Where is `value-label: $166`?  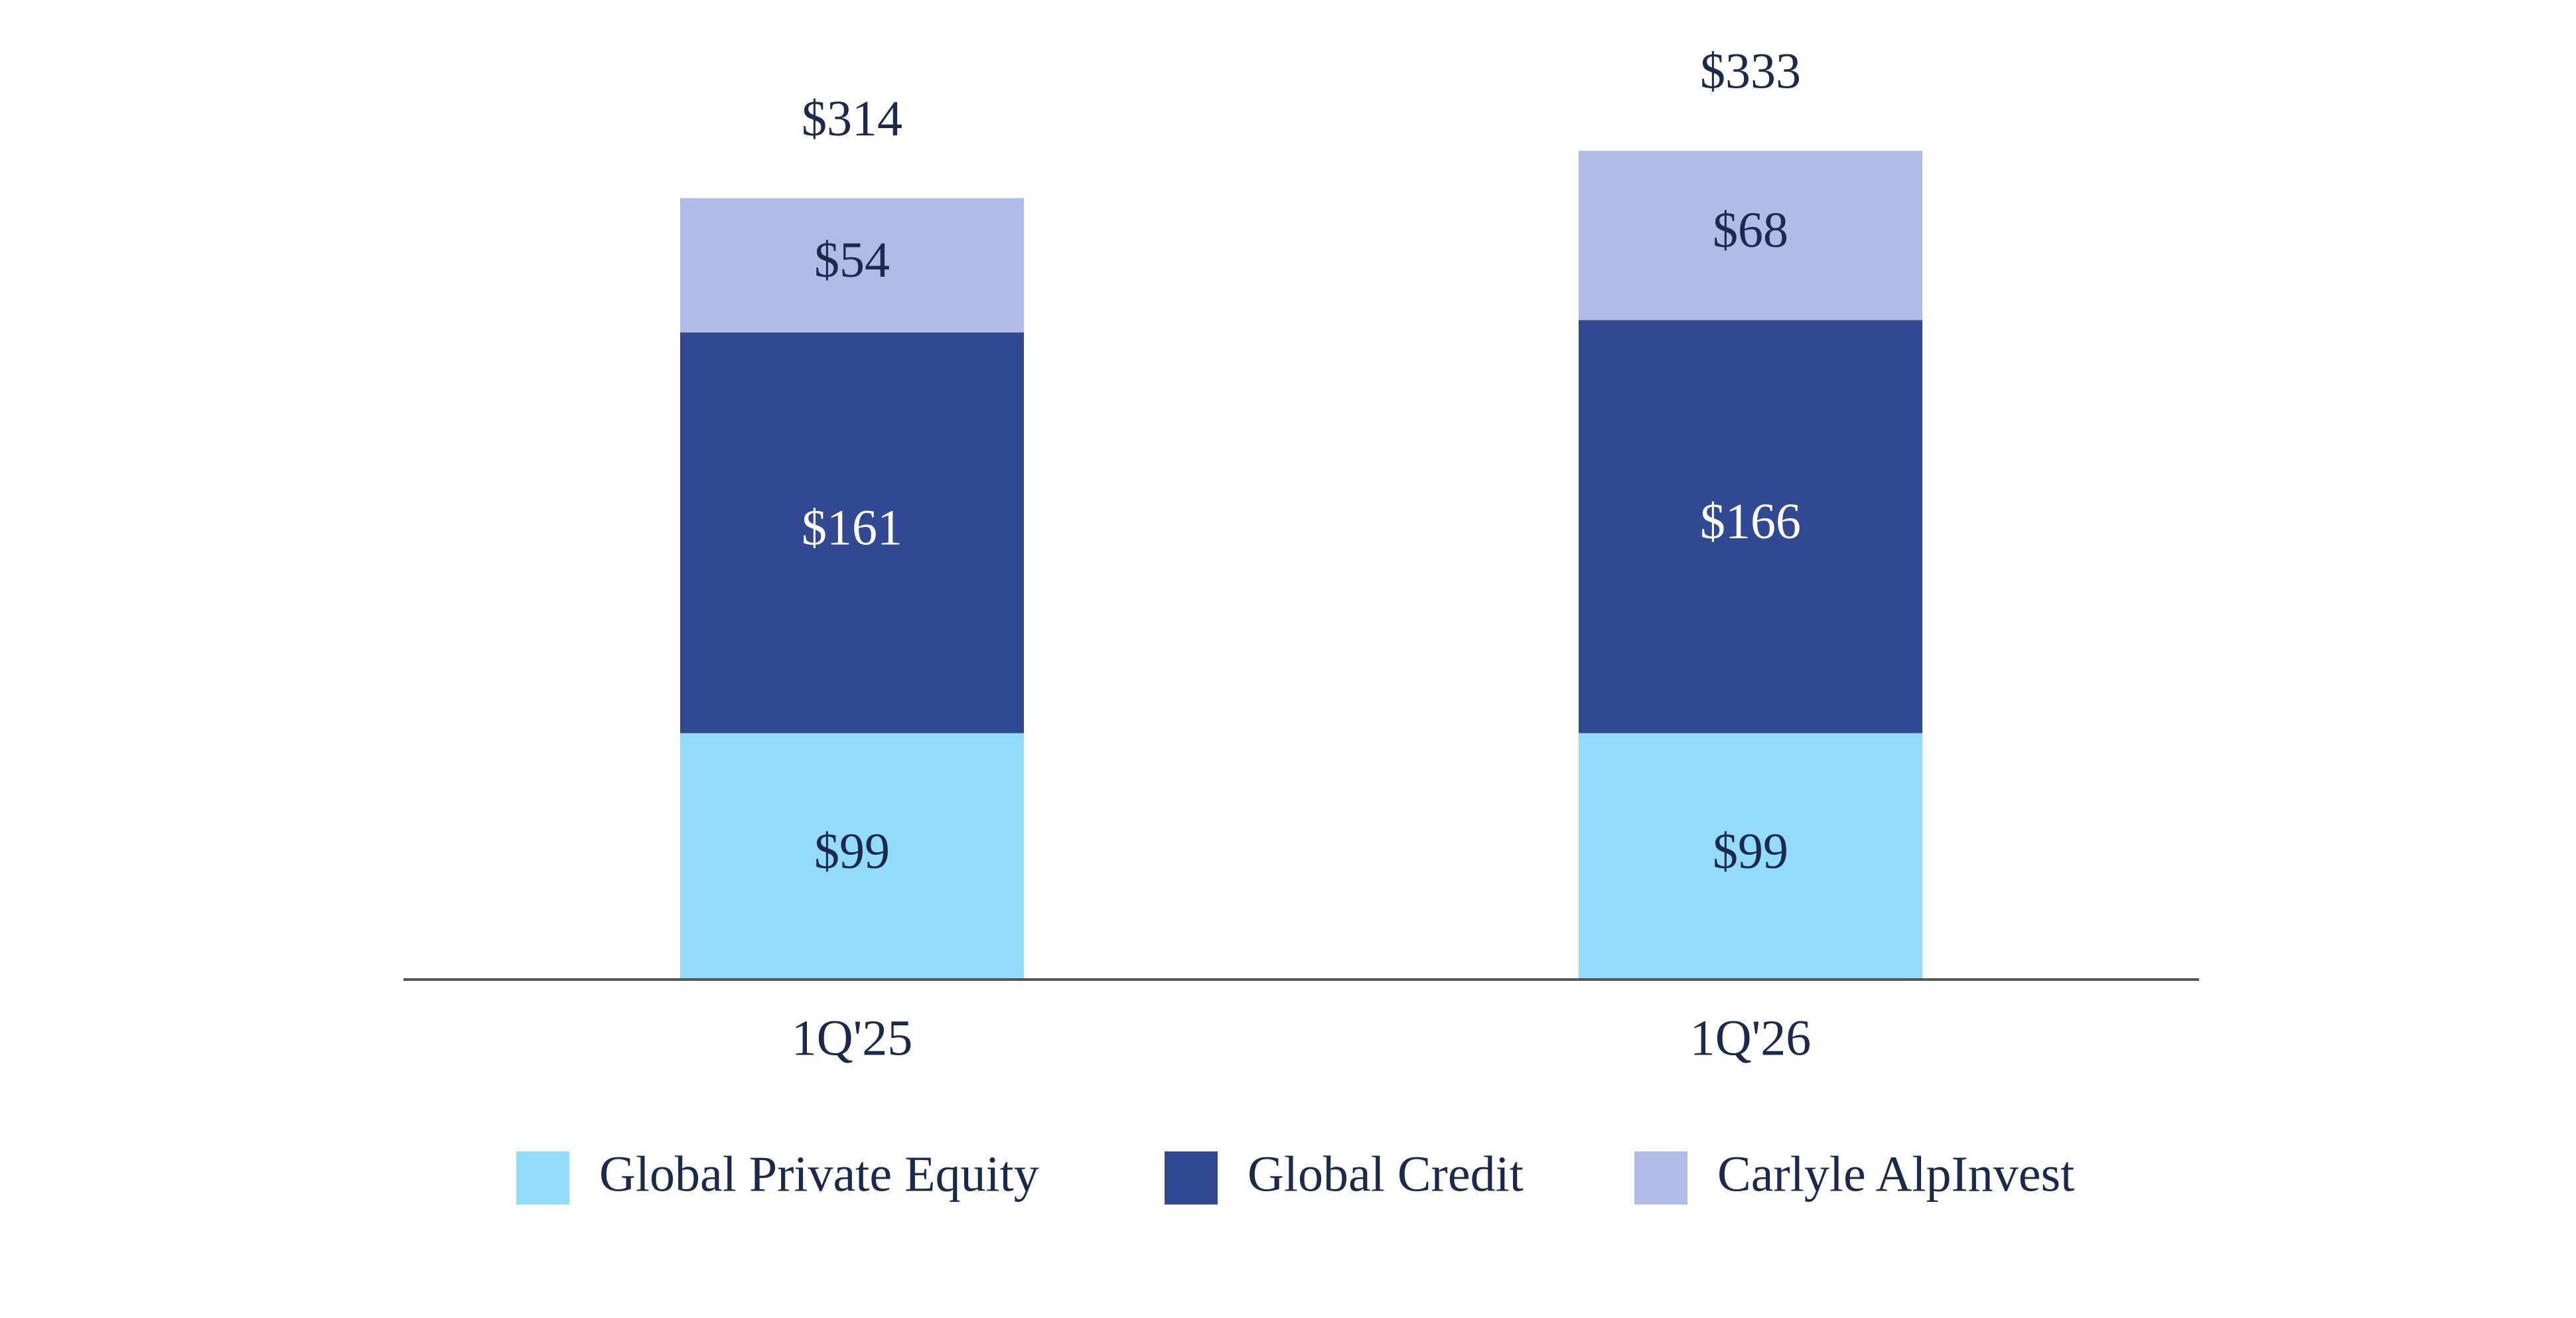
value-label: $166 is located at coordinates (1751, 521).